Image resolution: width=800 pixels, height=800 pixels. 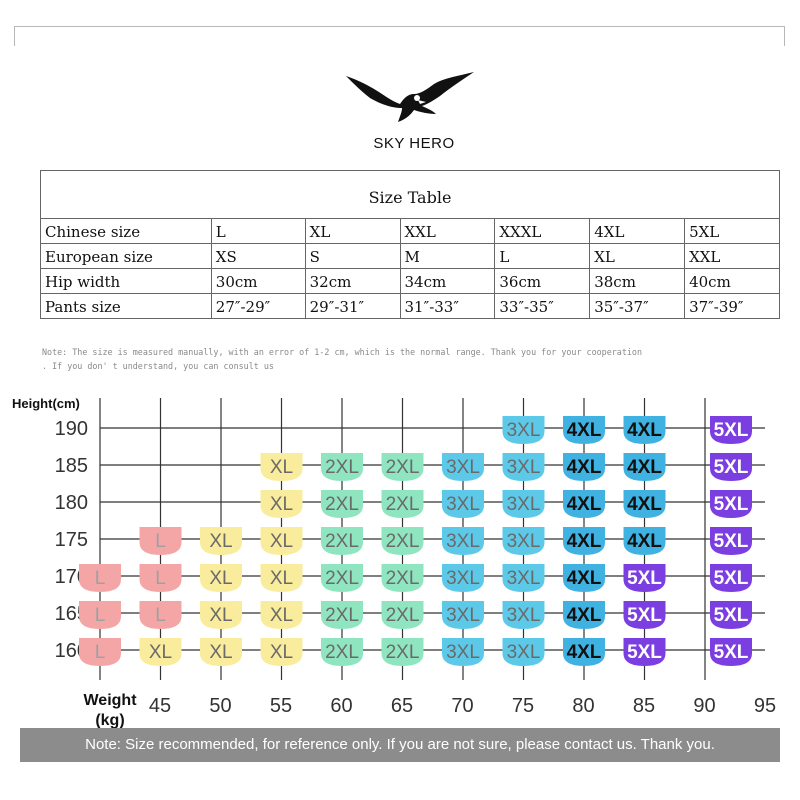 I want to click on table-row: Chinese size L XL XXL XXXL 4XL 5XL, so click(x=410, y=231).